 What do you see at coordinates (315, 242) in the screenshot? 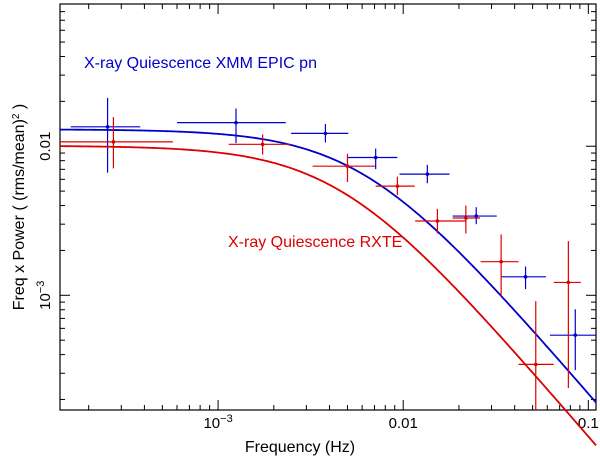
I see `legend-rxte-label: X-ray Quiescence RXTE` at bounding box center [315, 242].